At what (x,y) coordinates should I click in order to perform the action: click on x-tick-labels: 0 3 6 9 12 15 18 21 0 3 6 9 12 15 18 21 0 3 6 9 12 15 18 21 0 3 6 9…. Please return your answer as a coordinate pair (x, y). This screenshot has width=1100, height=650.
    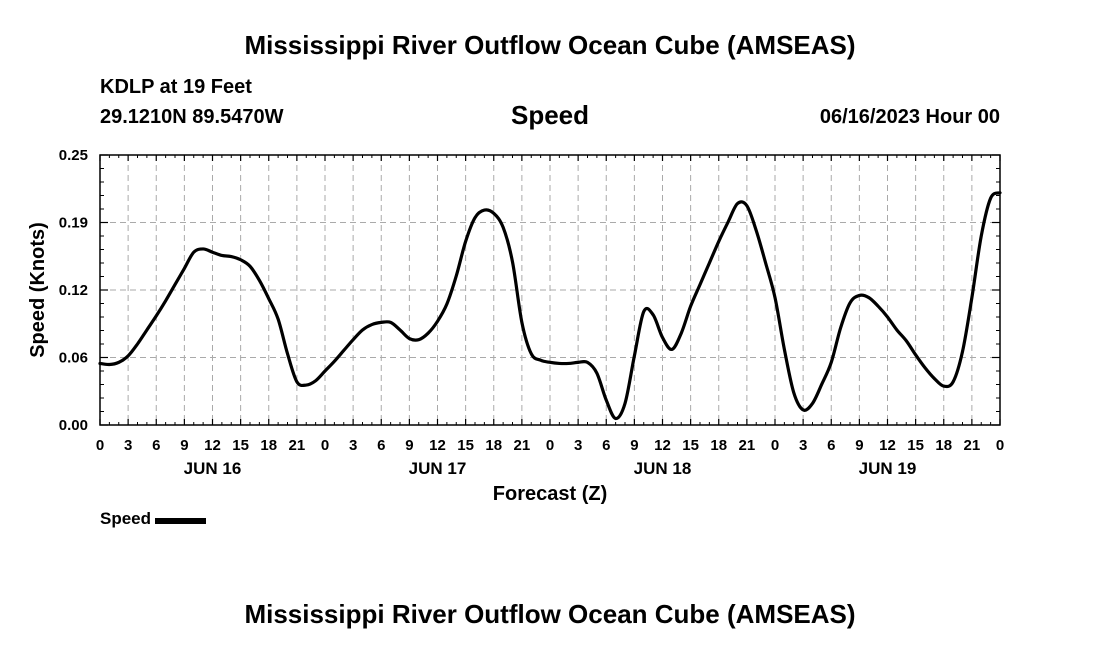
    Looking at the image, I should click on (550, 445).